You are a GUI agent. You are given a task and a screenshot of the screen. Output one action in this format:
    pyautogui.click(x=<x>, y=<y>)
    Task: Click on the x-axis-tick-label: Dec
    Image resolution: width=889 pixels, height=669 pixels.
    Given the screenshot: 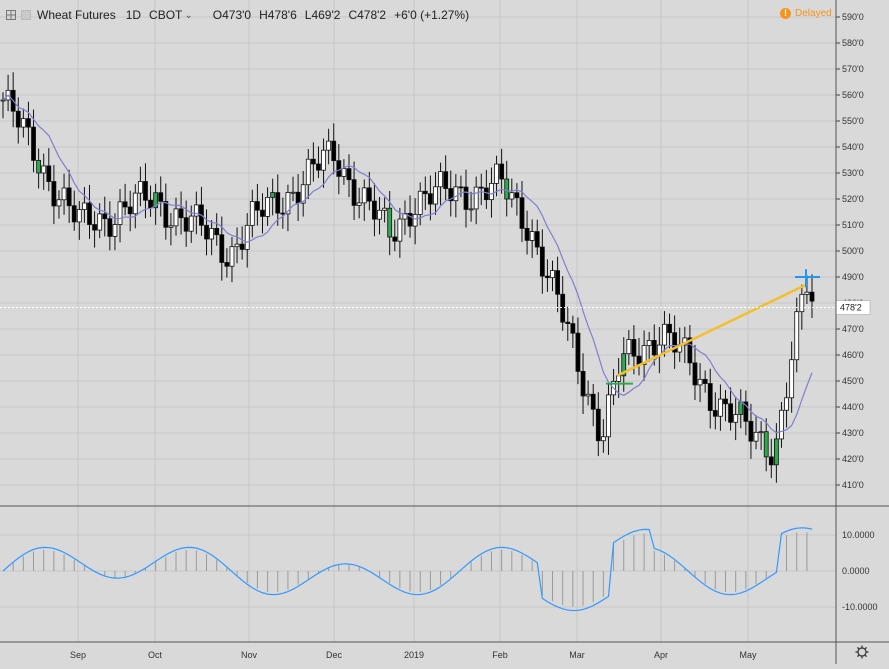 What is the action you would take?
    pyautogui.click(x=334, y=655)
    